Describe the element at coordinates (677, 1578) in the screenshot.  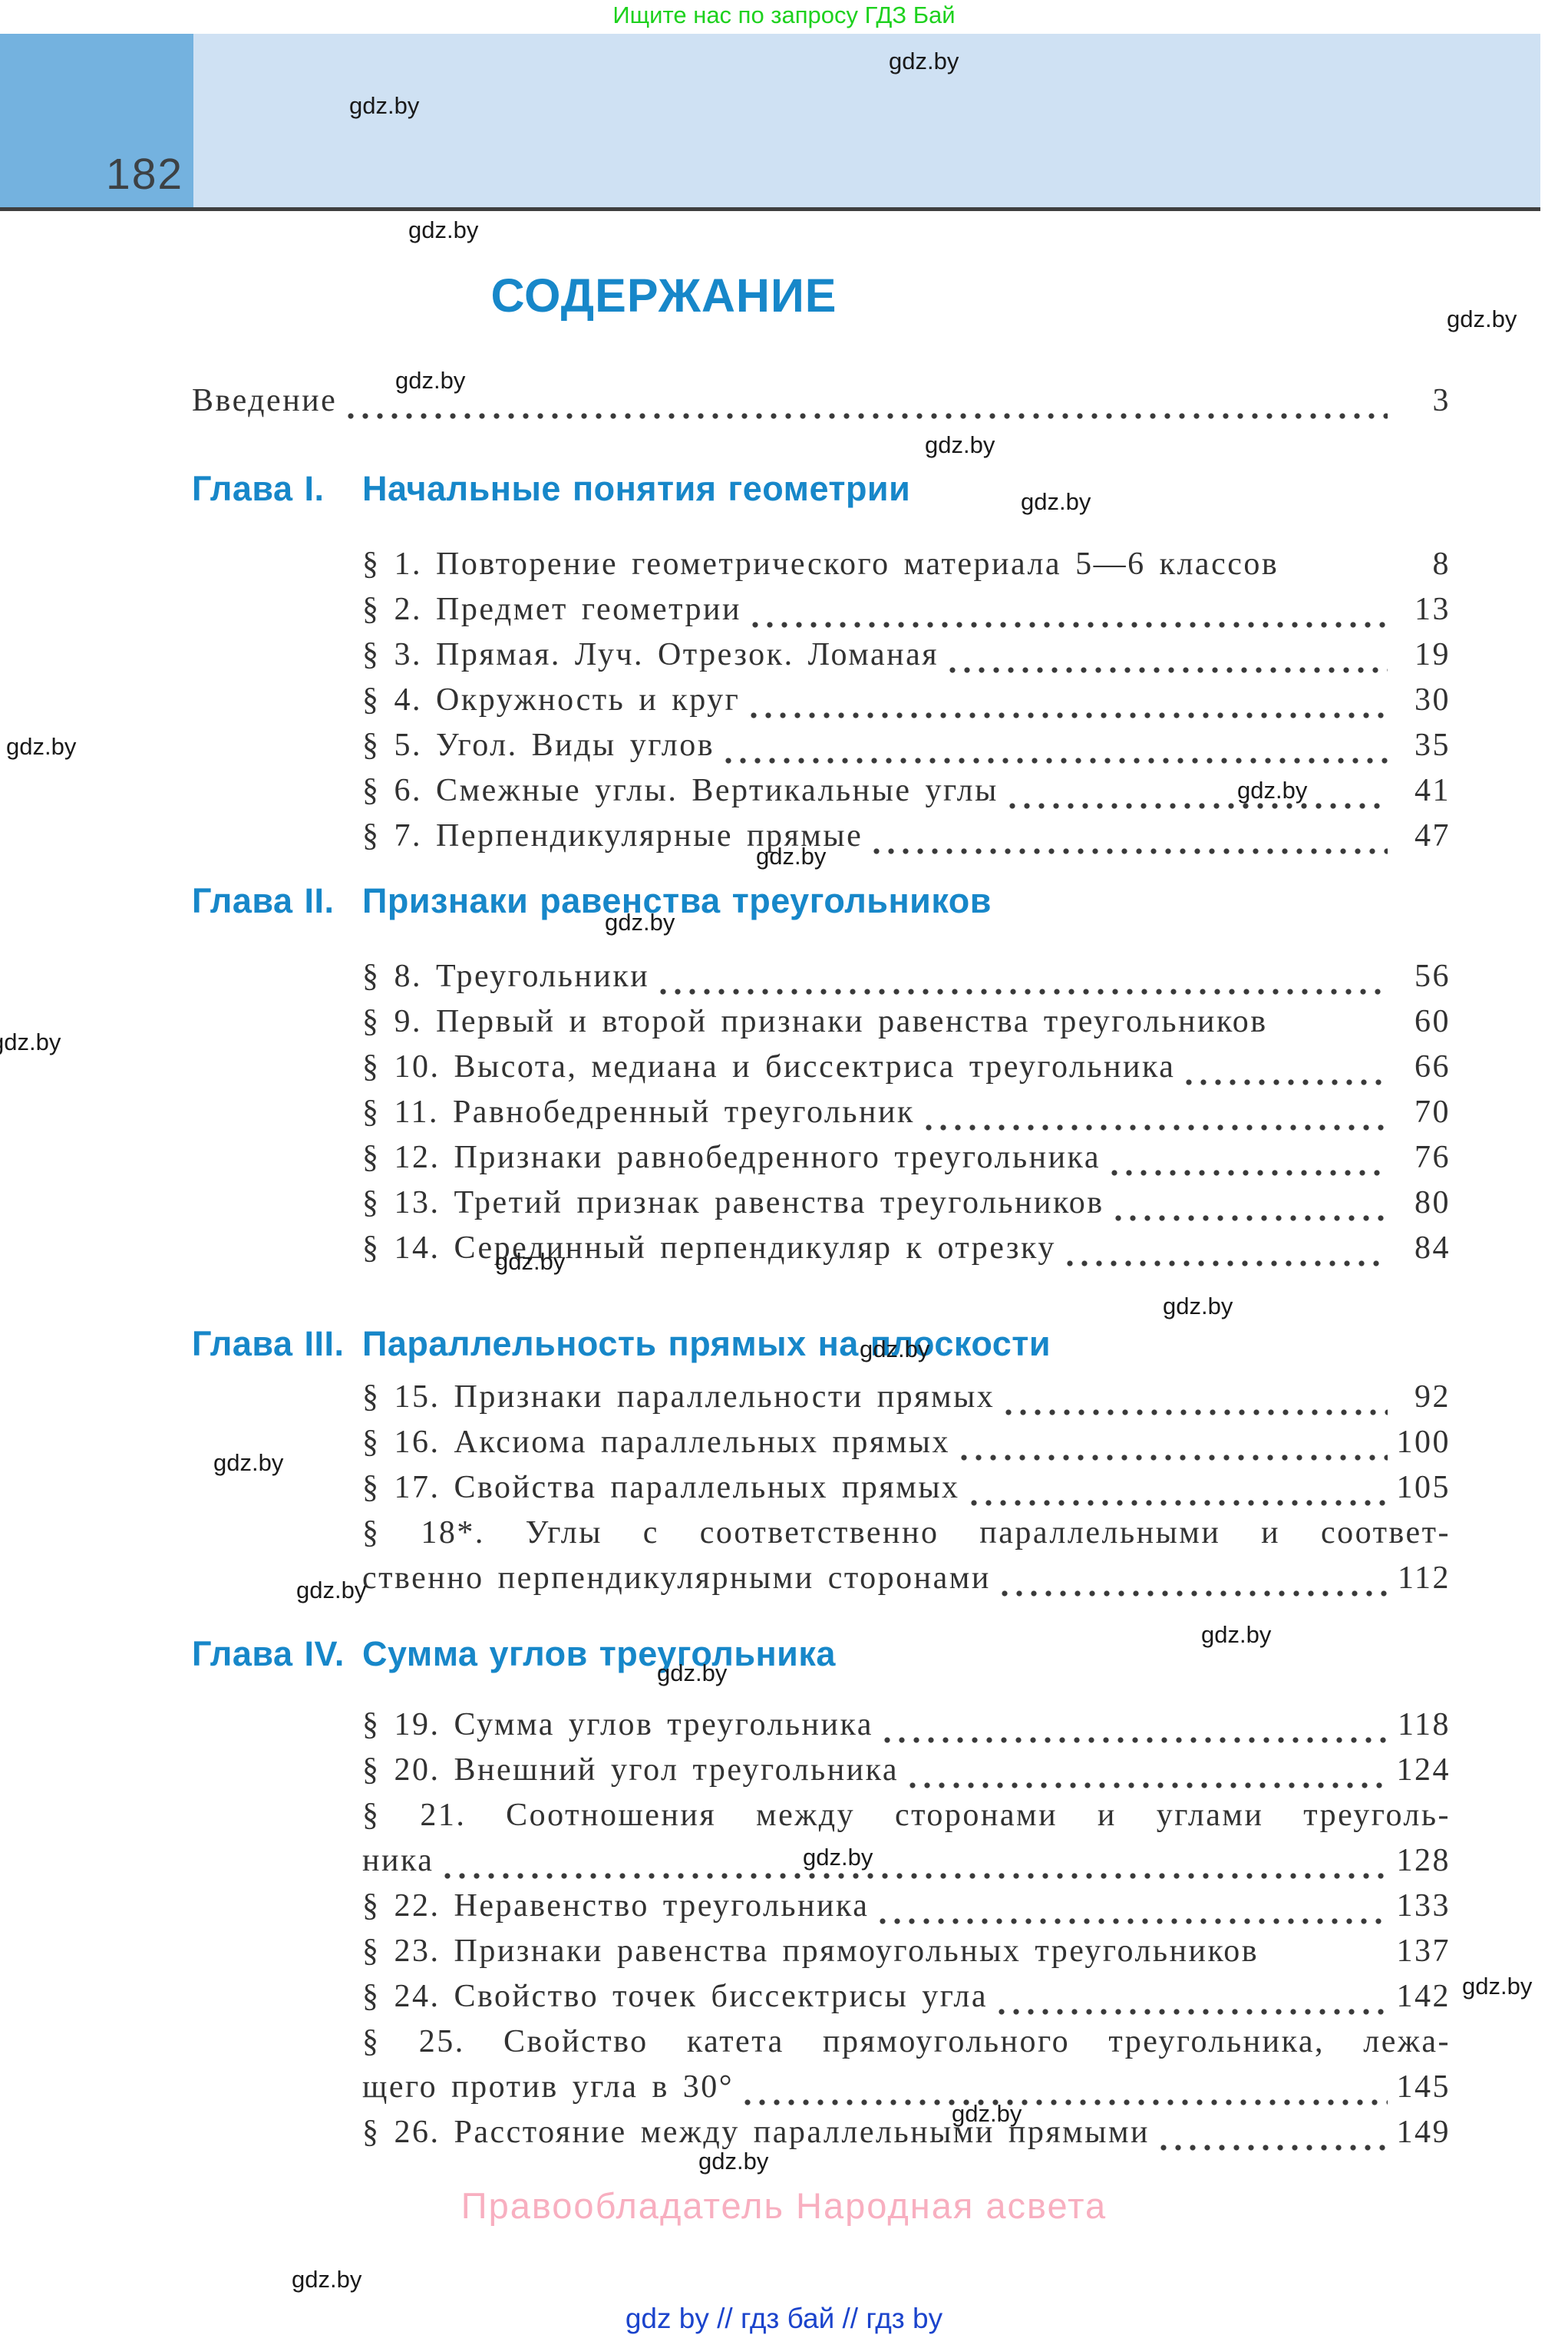
I see `toc-entry-text: ственно перпендикулярными сторонами` at that location.